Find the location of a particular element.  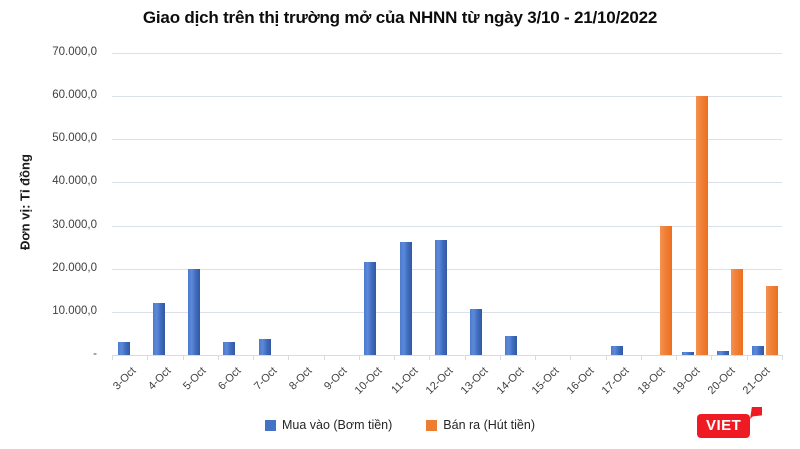

bar-mua-vao-11-Oct is located at coordinates (405, 298).